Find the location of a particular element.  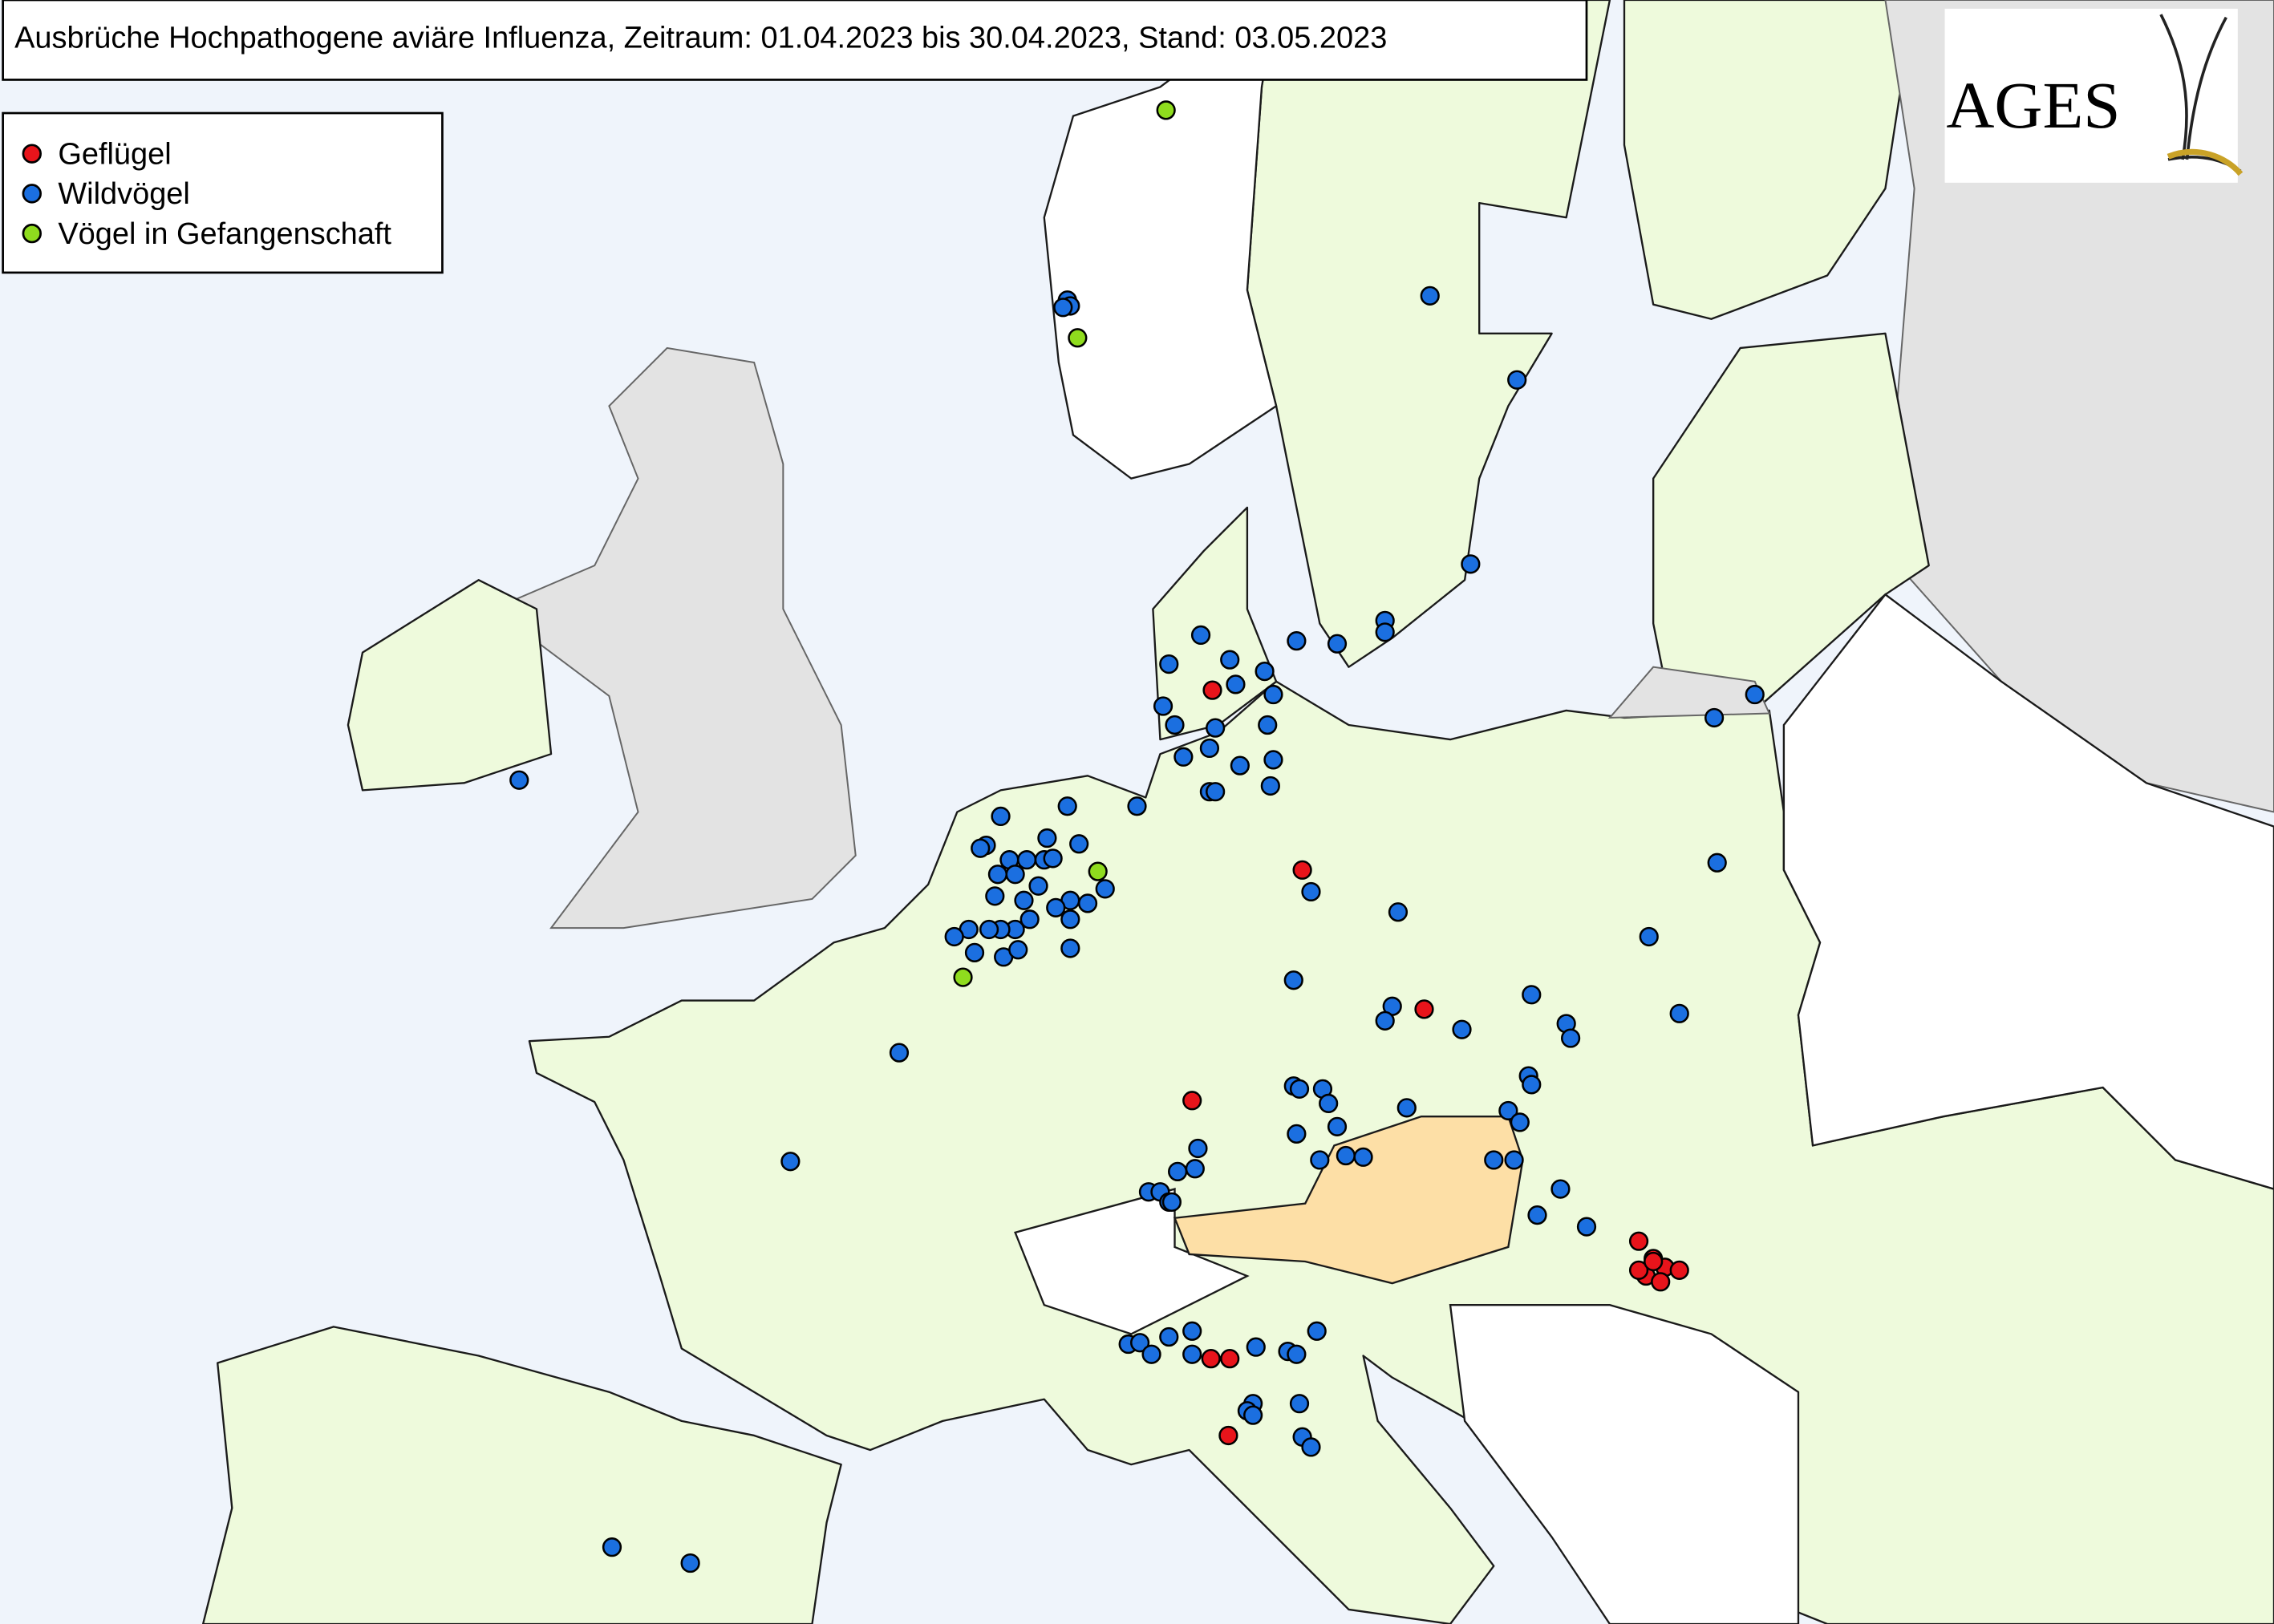

norway is located at coordinates (1160, 240).